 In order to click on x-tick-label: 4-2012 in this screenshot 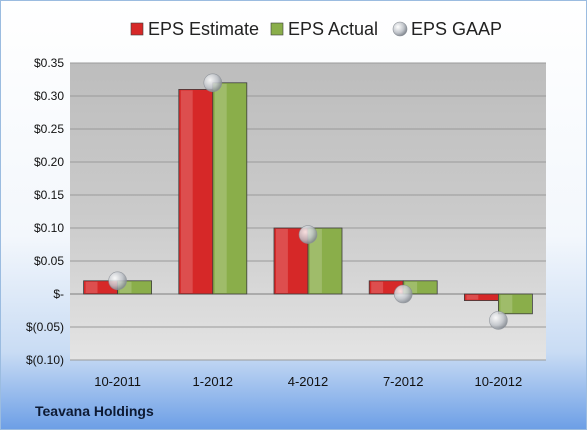, I will do `click(308, 381)`.